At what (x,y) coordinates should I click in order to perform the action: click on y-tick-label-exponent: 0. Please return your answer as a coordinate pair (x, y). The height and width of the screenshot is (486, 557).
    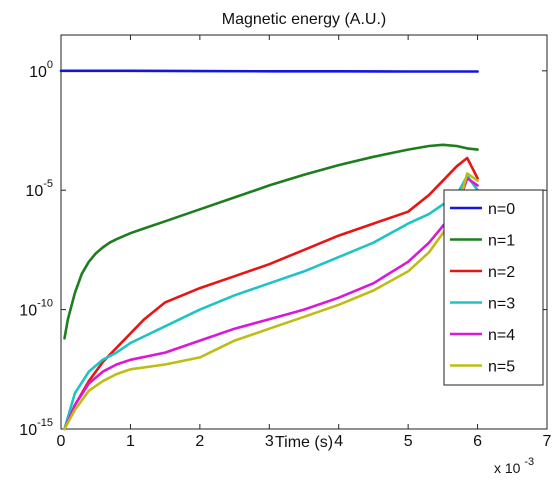
    Looking at the image, I should click on (50, 65).